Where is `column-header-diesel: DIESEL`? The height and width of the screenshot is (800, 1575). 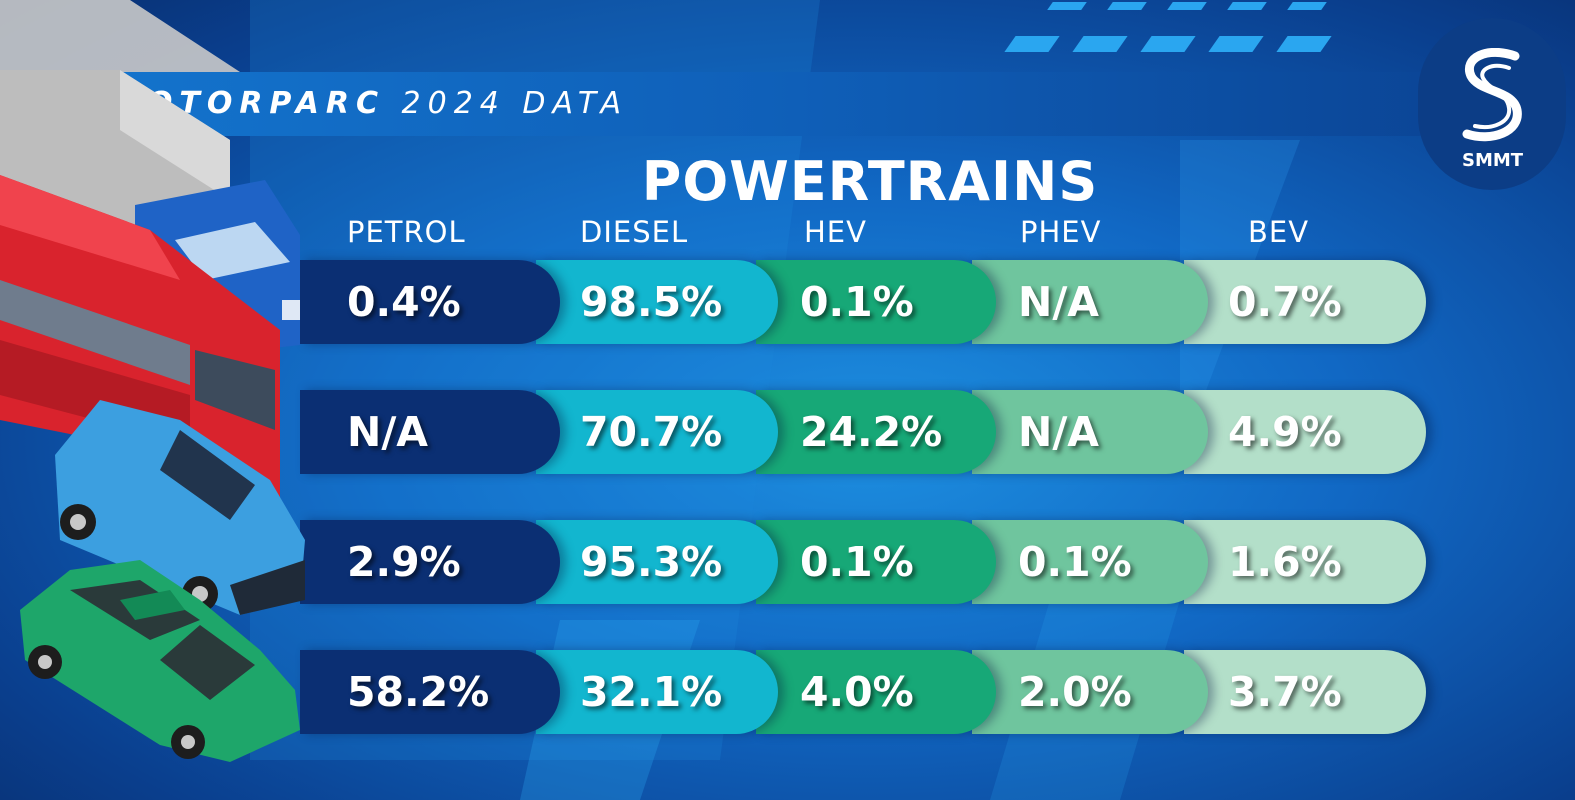 column-header-diesel: DIESEL is located at coordinates (634, 232).